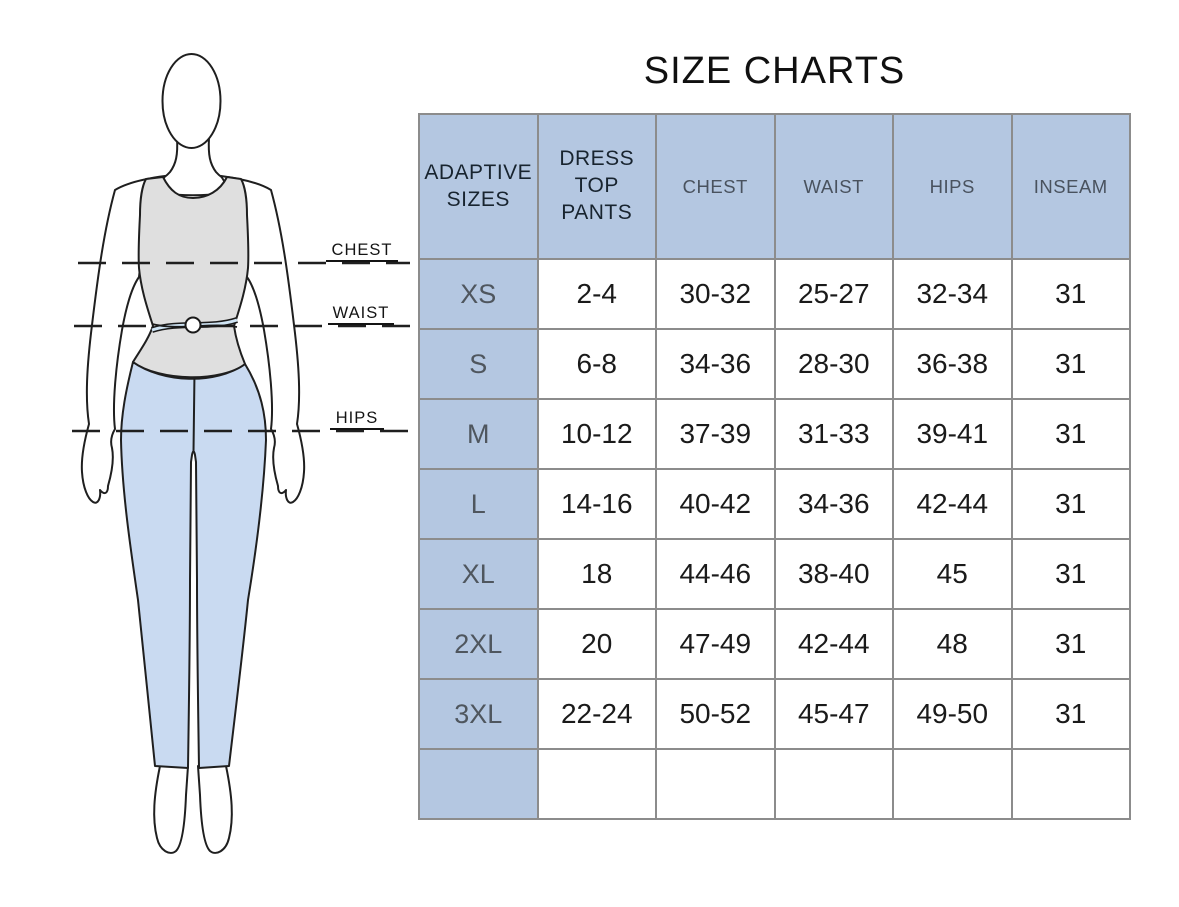  Describe the element at coordinates (215, 809) in the screenshot. I see `figure-right-foot` at that location.